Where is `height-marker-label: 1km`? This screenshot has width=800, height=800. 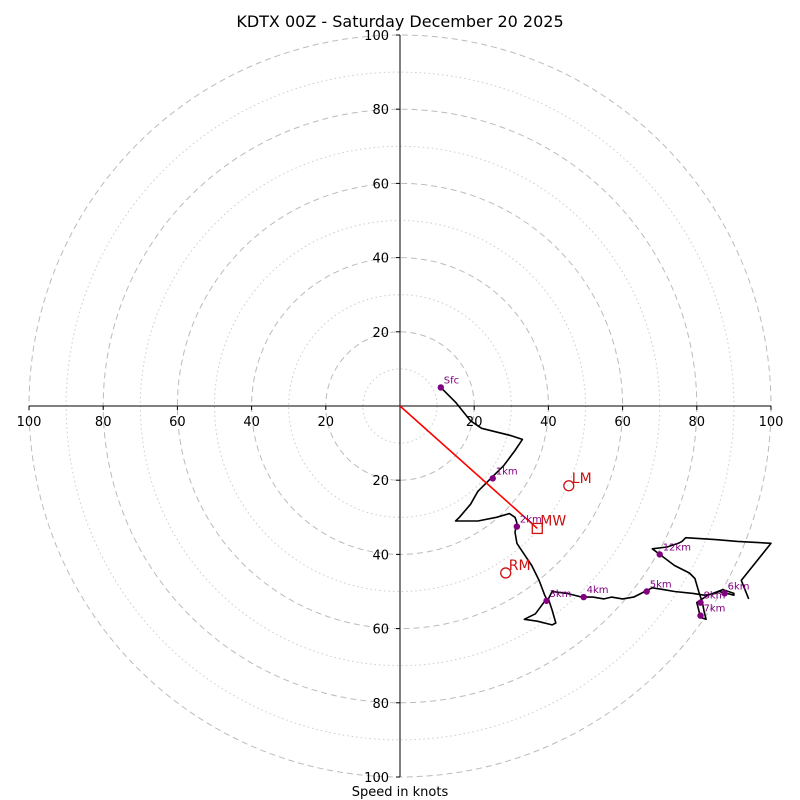 height-marker-label: 1km is located at coordinates (507, 471).